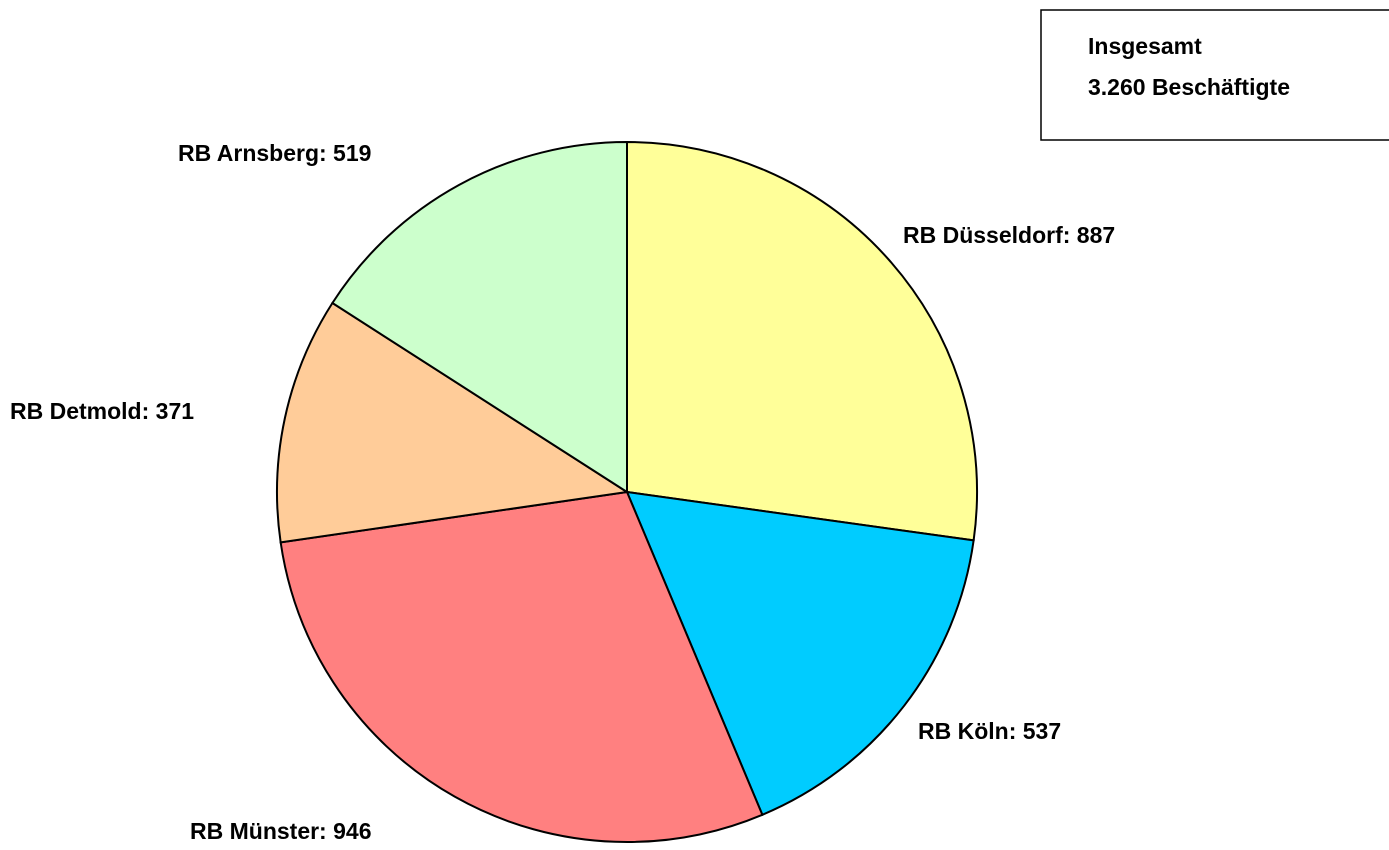  Describe the element at coordinates (1009, 235) in the screenshot. I see `slice-label: RB Düsseldorf: 887` at that location.